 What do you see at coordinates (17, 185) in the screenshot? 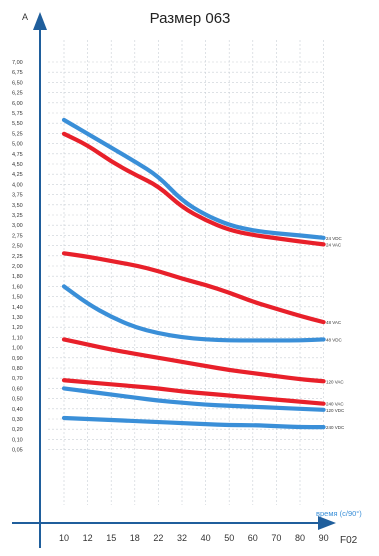
I see `y-tick-label: 4,00` at bounding box center [17, 185].